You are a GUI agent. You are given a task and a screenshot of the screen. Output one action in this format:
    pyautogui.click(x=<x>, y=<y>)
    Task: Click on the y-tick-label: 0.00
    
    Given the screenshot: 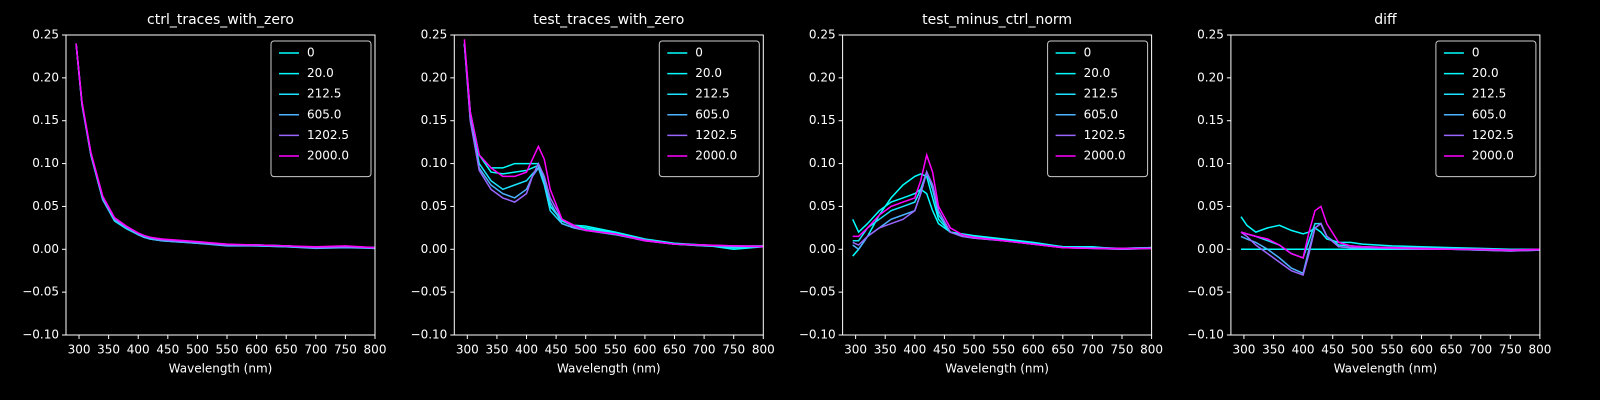 What is the action you would take?
    pyautogui.click(x=1210, y=249)
    